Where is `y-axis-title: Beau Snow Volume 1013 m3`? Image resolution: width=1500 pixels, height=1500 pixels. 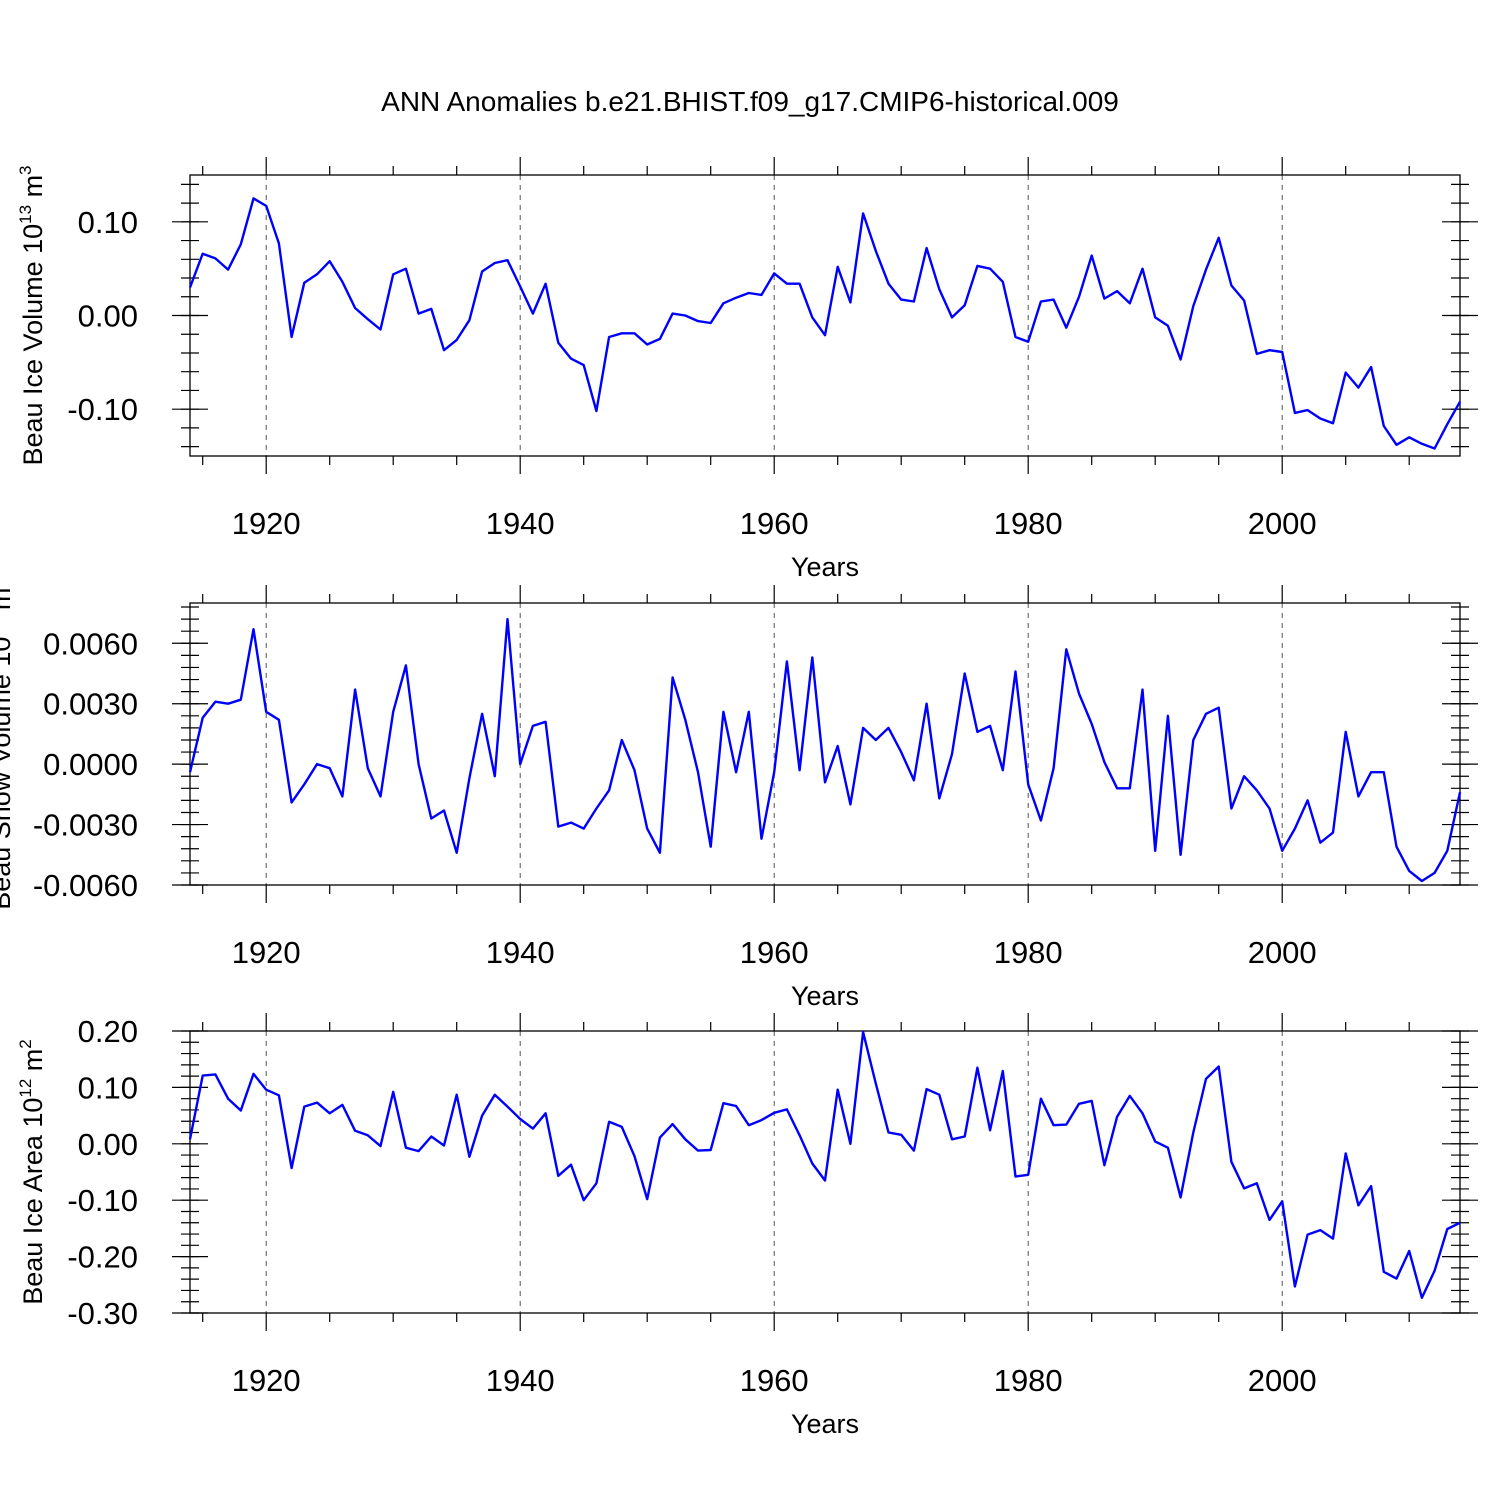 y-axis-title: Beau Snow Volume 1013 m3 is located at coordinates (8, 744).